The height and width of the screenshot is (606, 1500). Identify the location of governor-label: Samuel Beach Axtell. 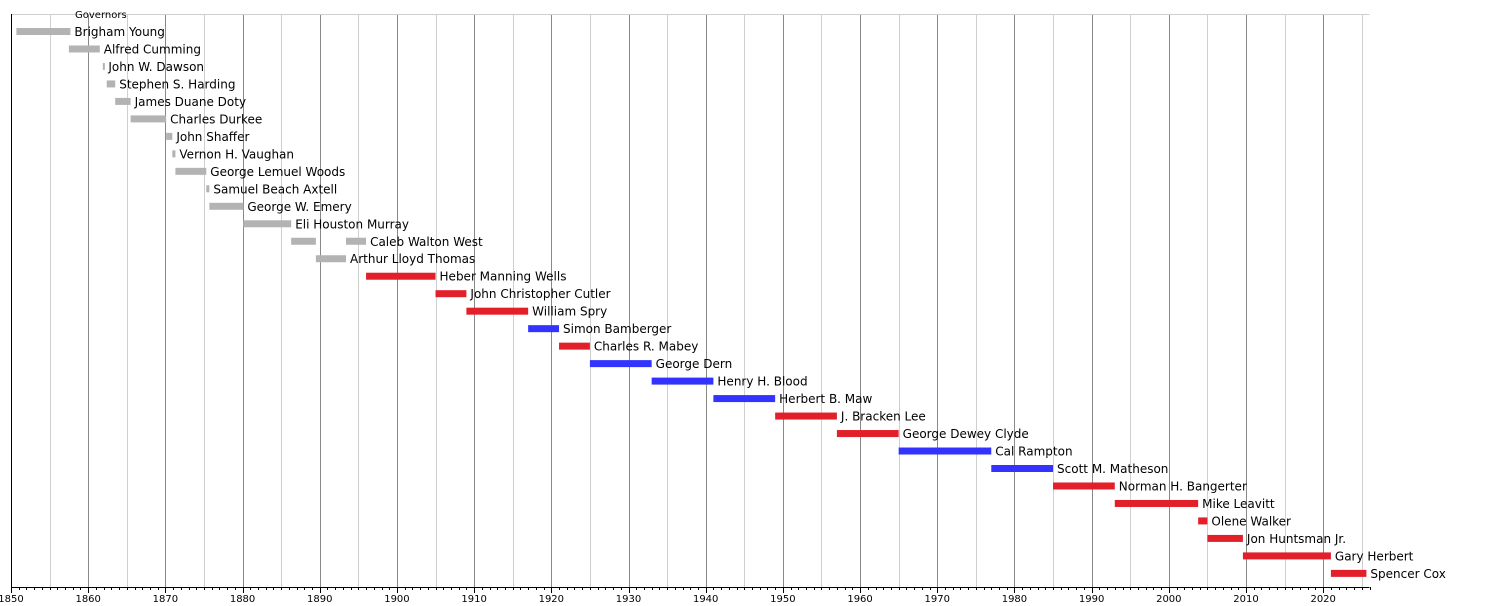
(275, 189).